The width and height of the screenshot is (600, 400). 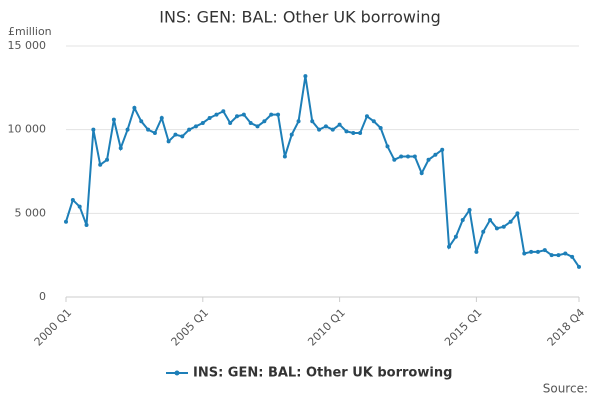 What do you see at coordinates (30, 31) in the screenshot?
I see `y-axis-label: £million` at bounding box center [30, 31].